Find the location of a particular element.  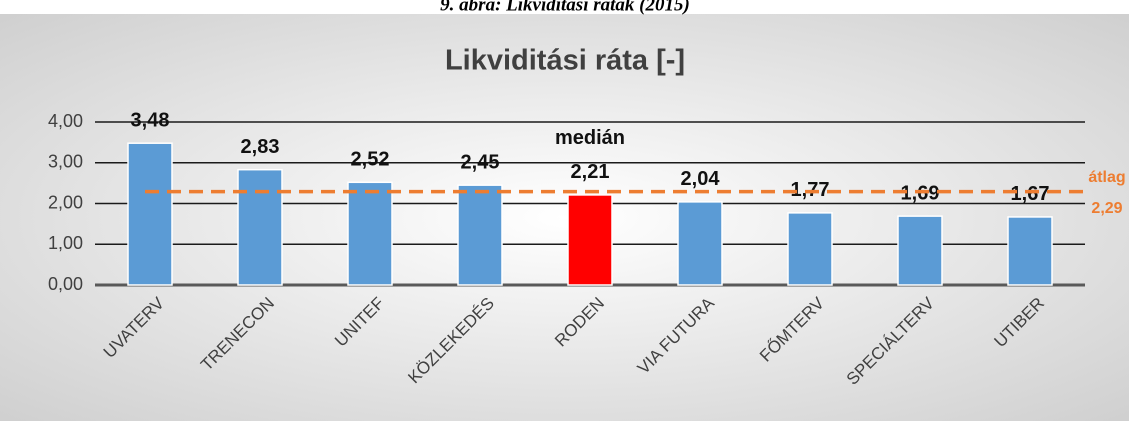

value-label: 2,04 is located at coordinates (701, 179).